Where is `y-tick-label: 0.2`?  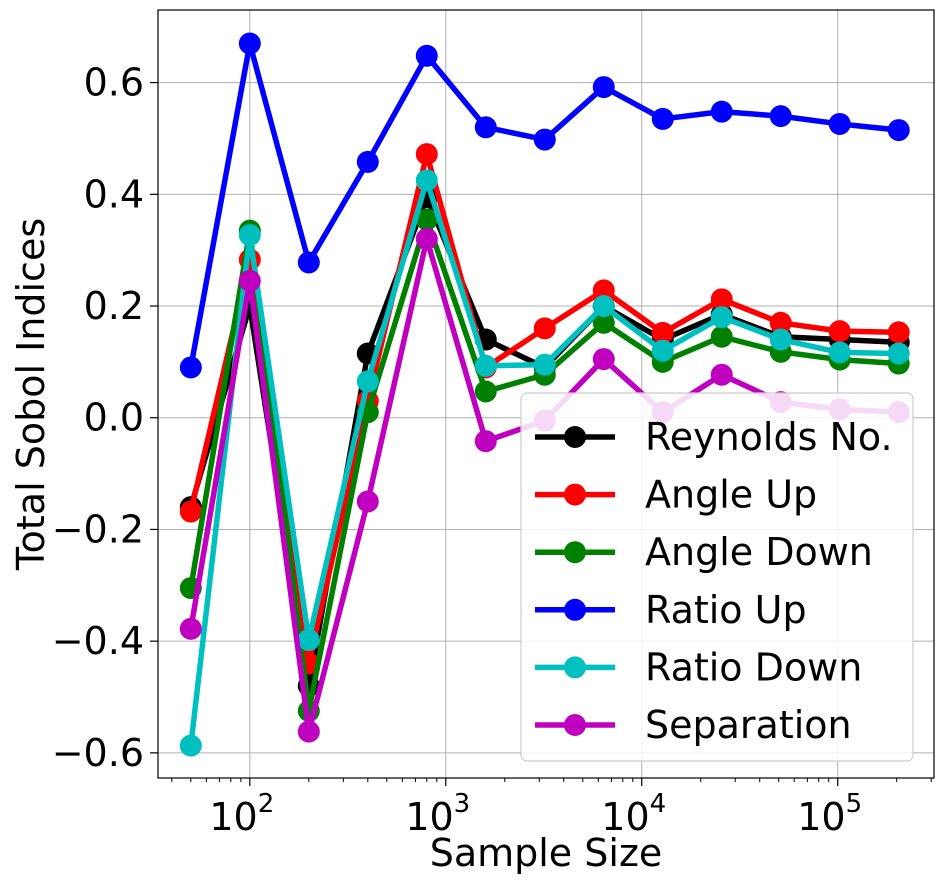
y-tick-label: 0.2 is located at coordinates (114, 306).